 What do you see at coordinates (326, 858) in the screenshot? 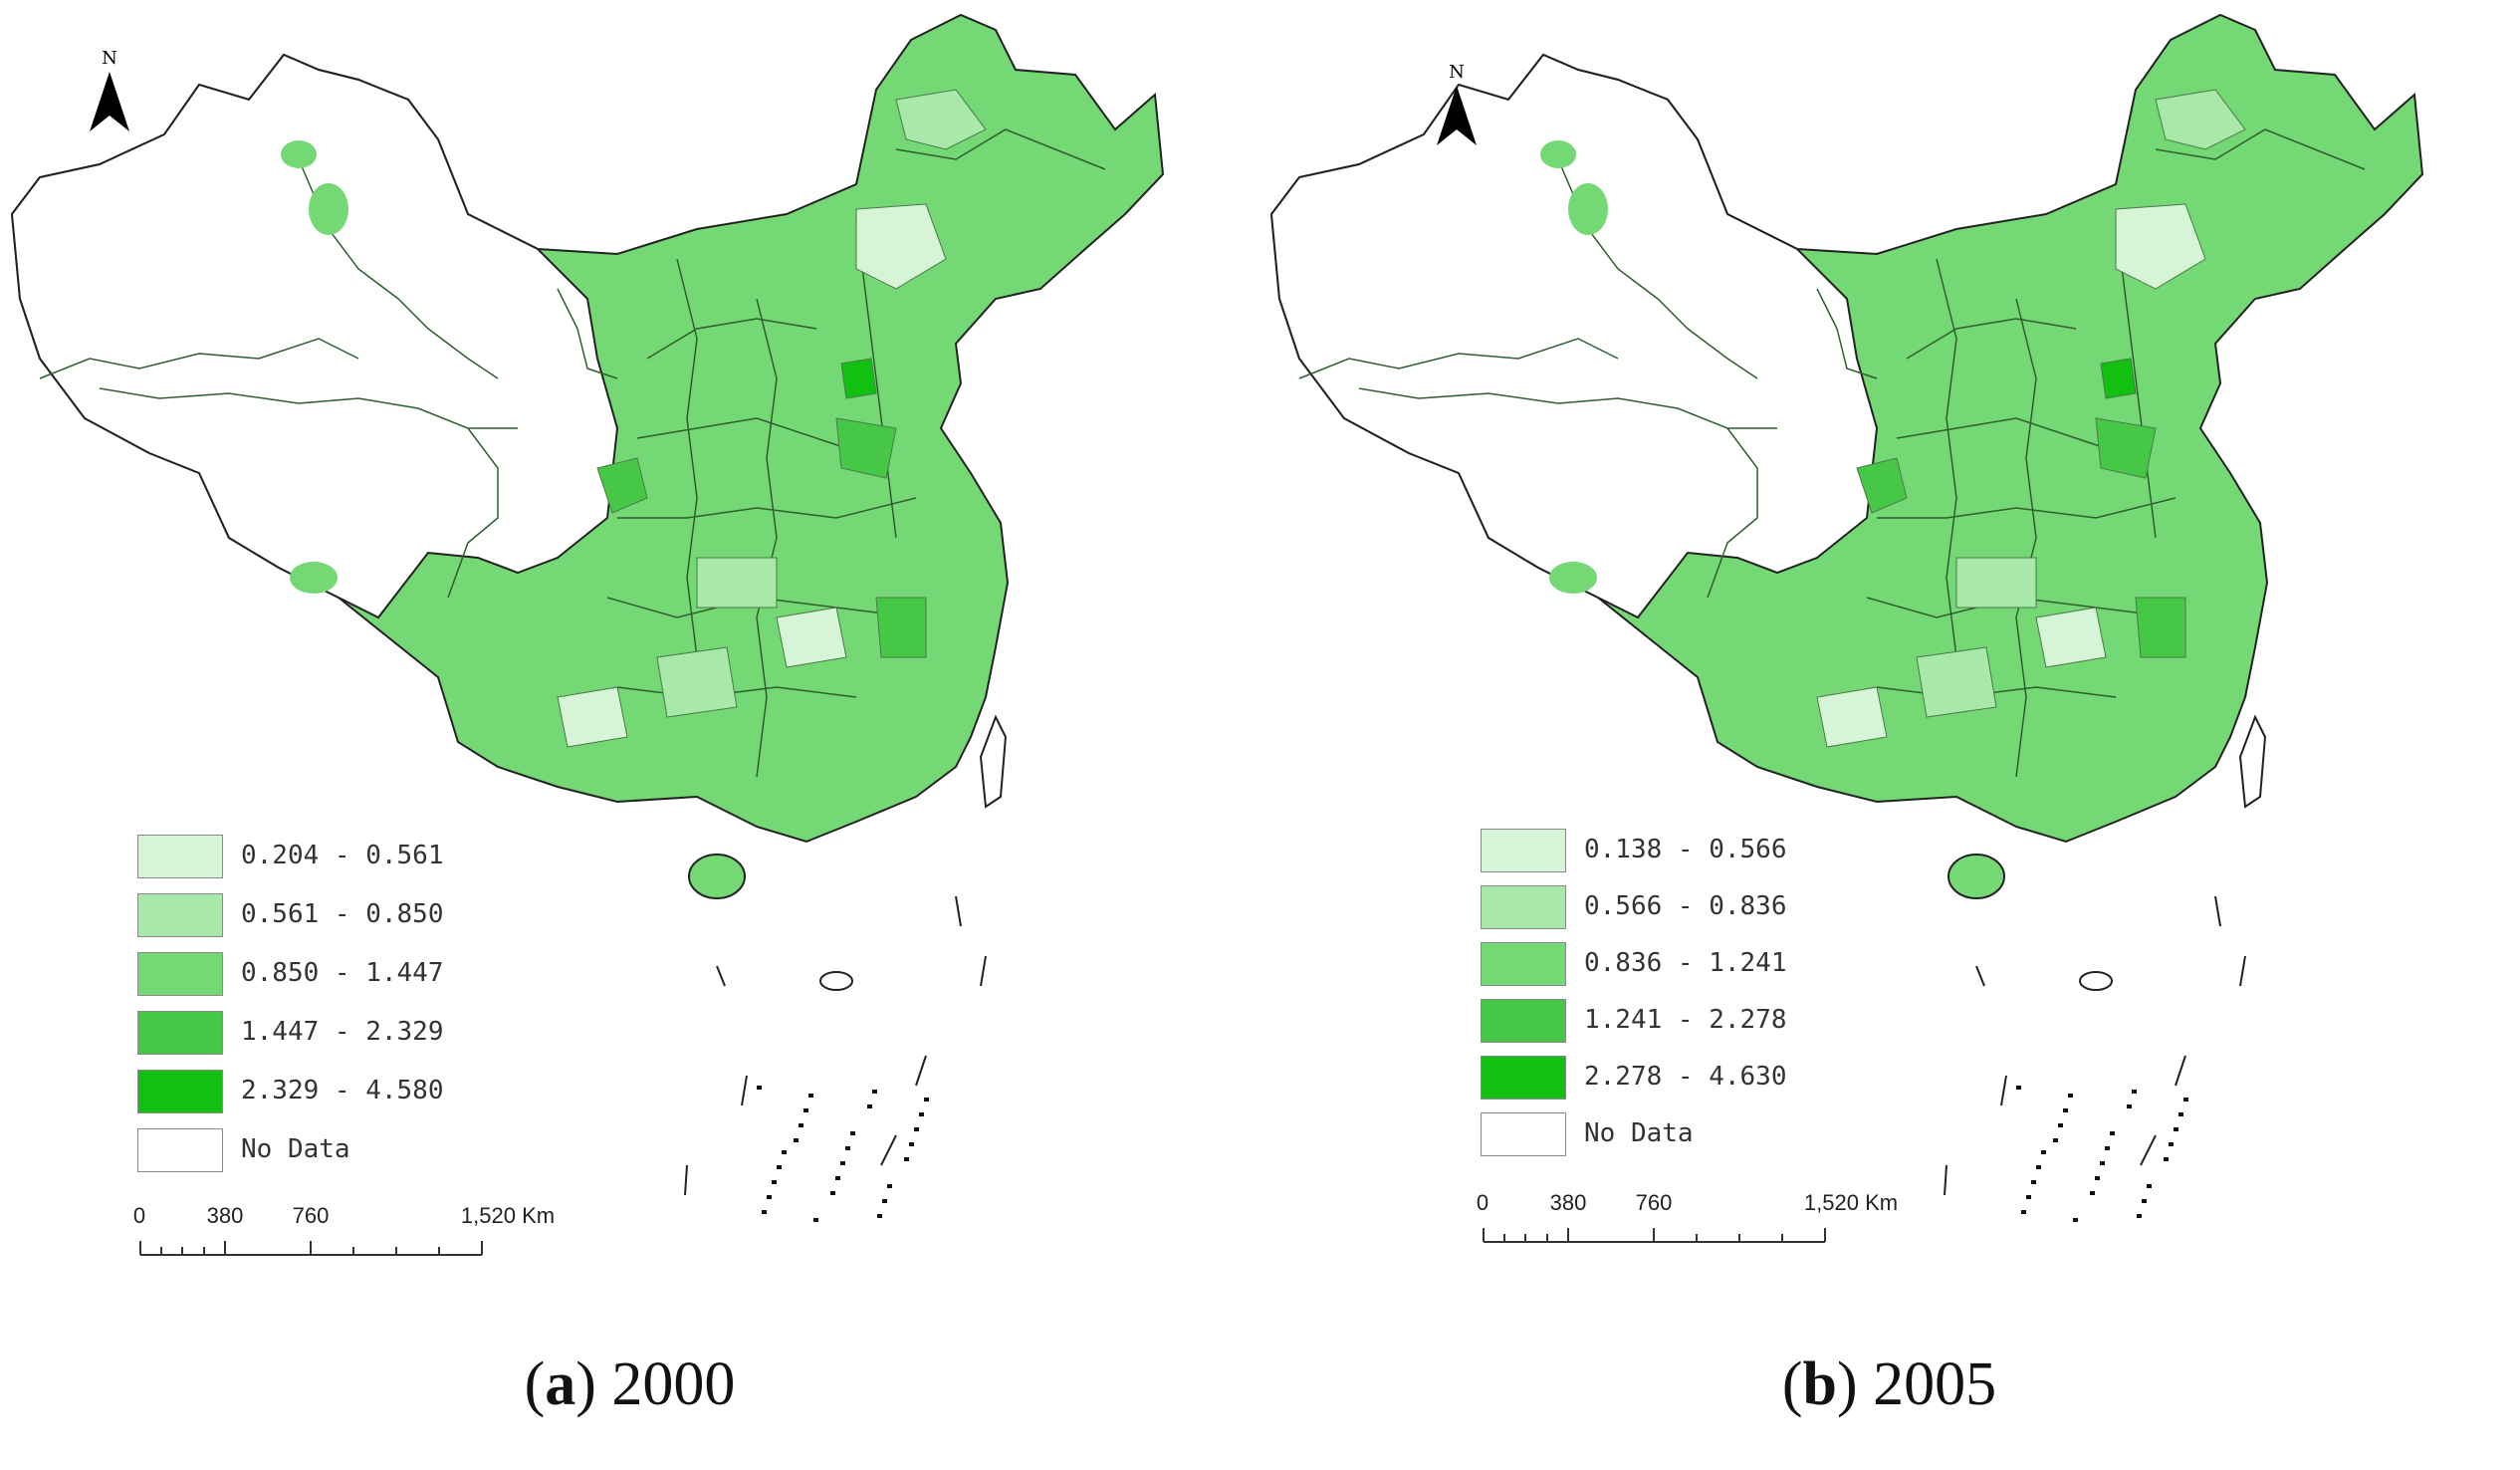
I see `legend-item: 0.204 - 0.561` at bounding box center [326, 858].